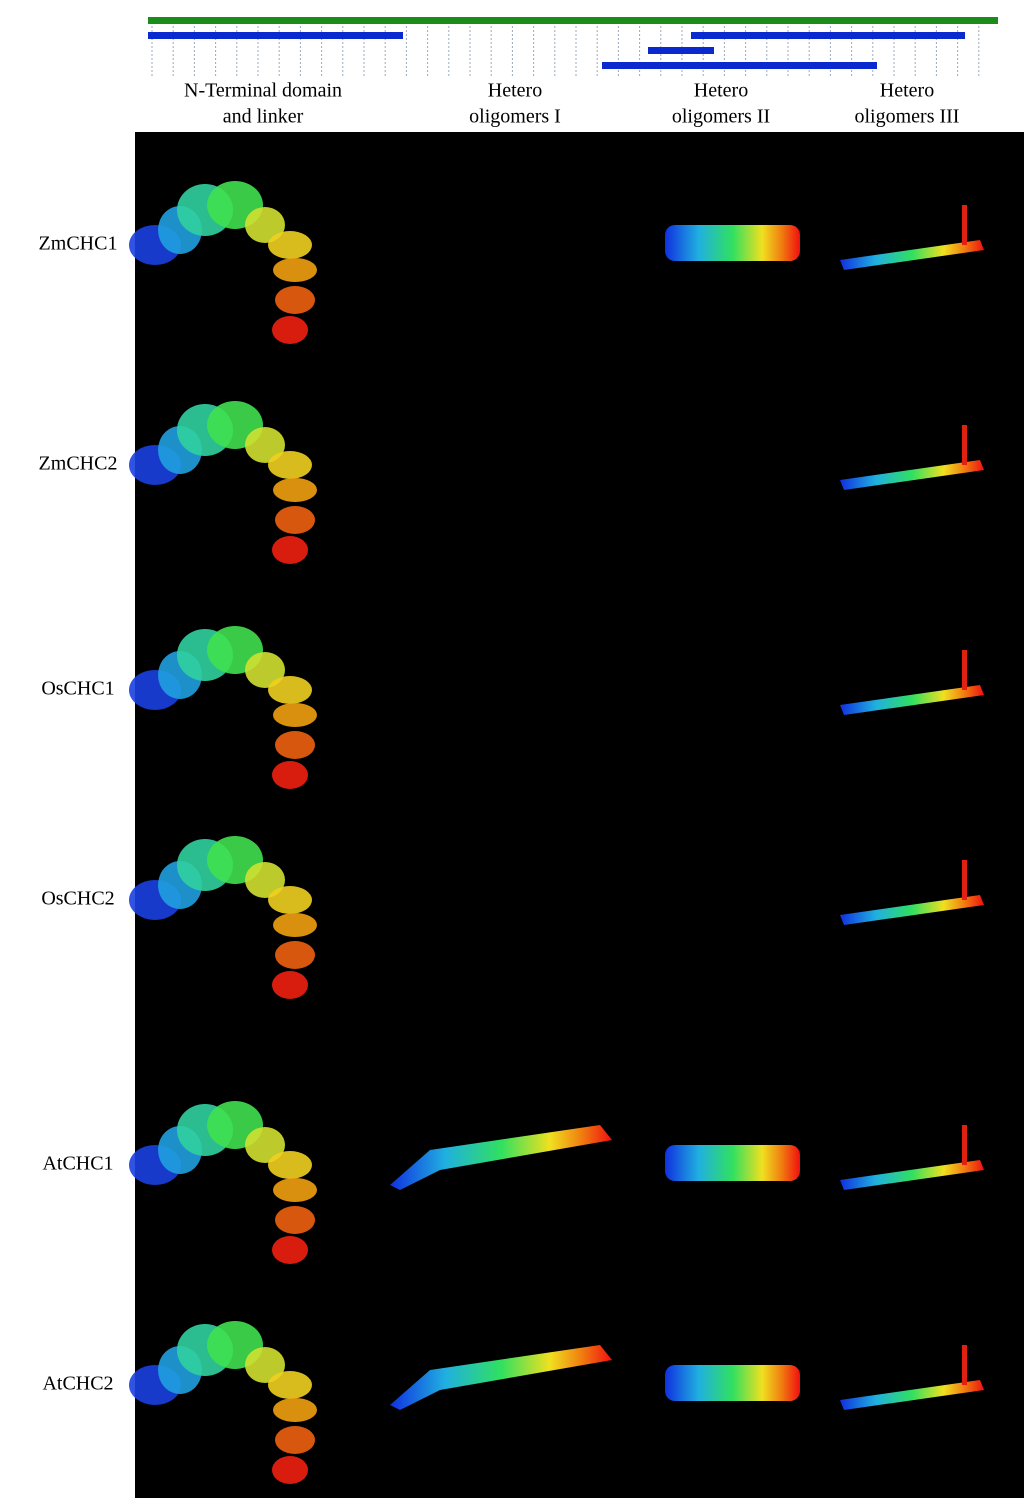 The image size is (1024, 1510). I want to click on column-label: oligomers II, so click(721, 117).